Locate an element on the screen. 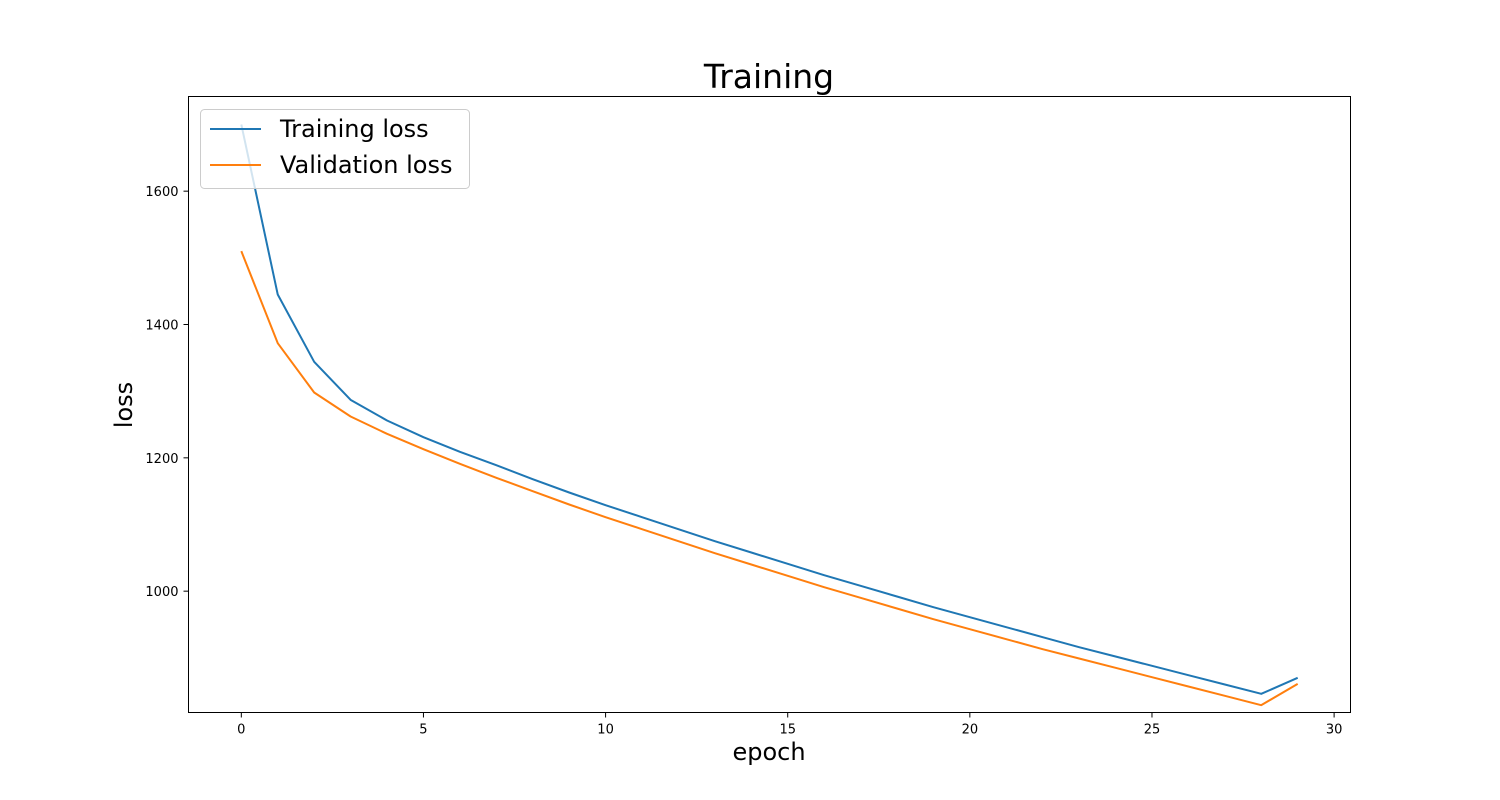  y-axis-label: loss is located at coordinates (124, 405).